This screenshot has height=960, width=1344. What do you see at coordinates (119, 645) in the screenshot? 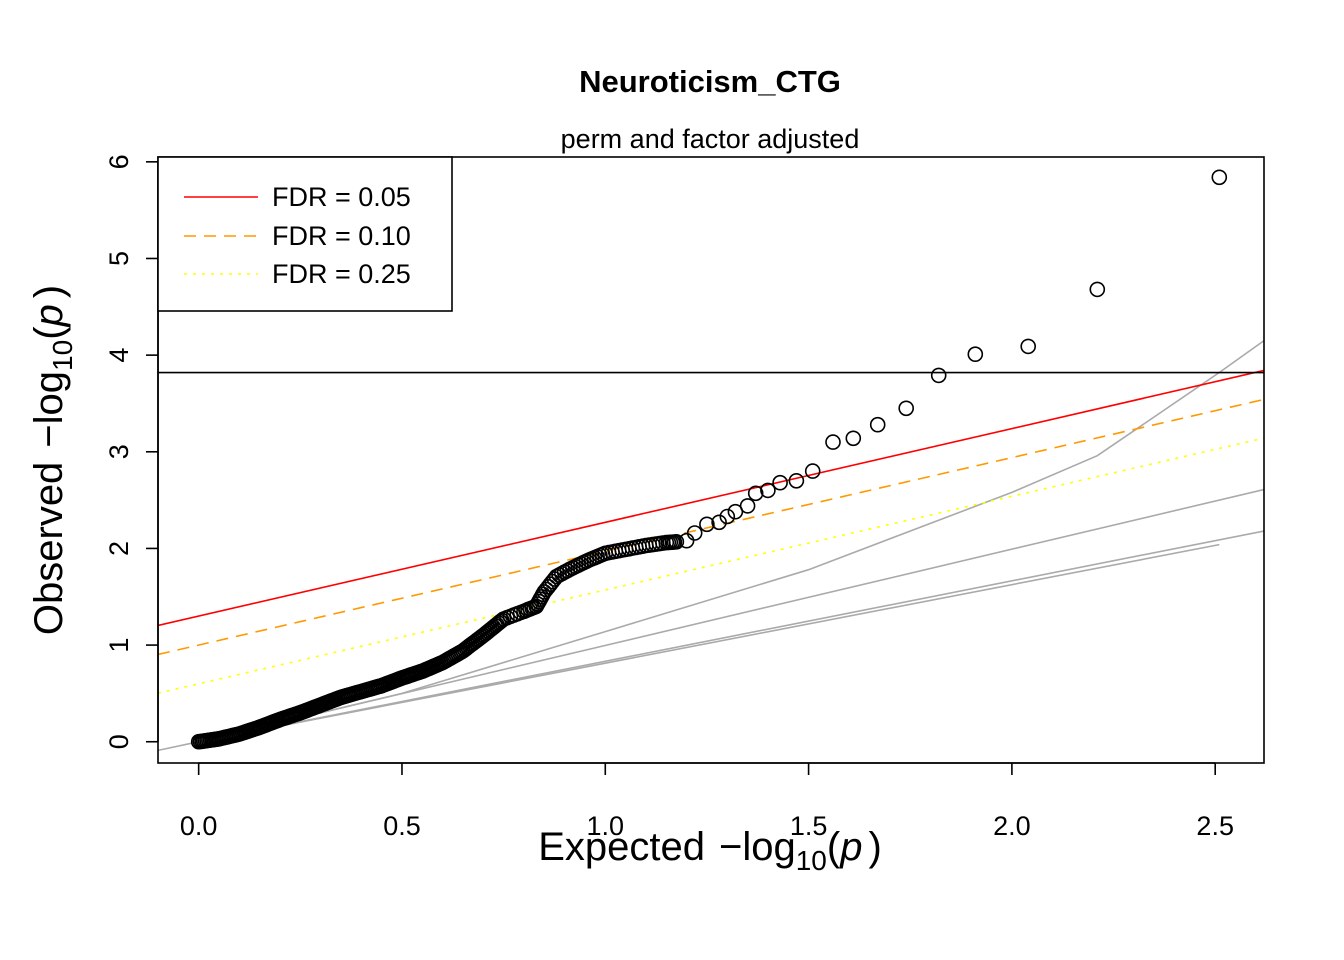
I see `y-tick-label: 1` at bounding box center [119, 645].